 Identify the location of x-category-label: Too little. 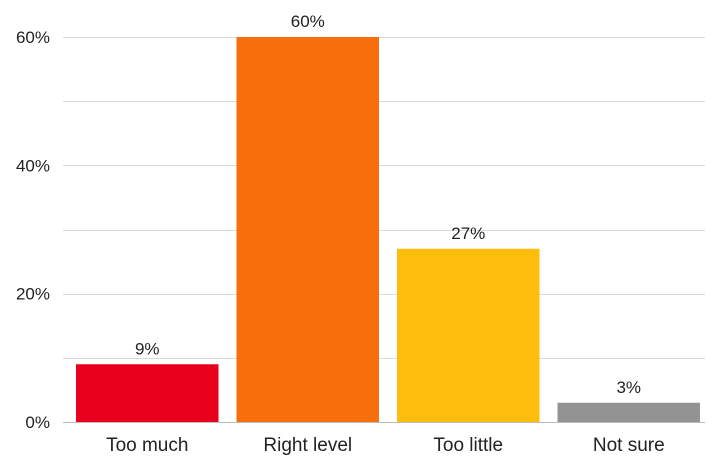
(468, 445).